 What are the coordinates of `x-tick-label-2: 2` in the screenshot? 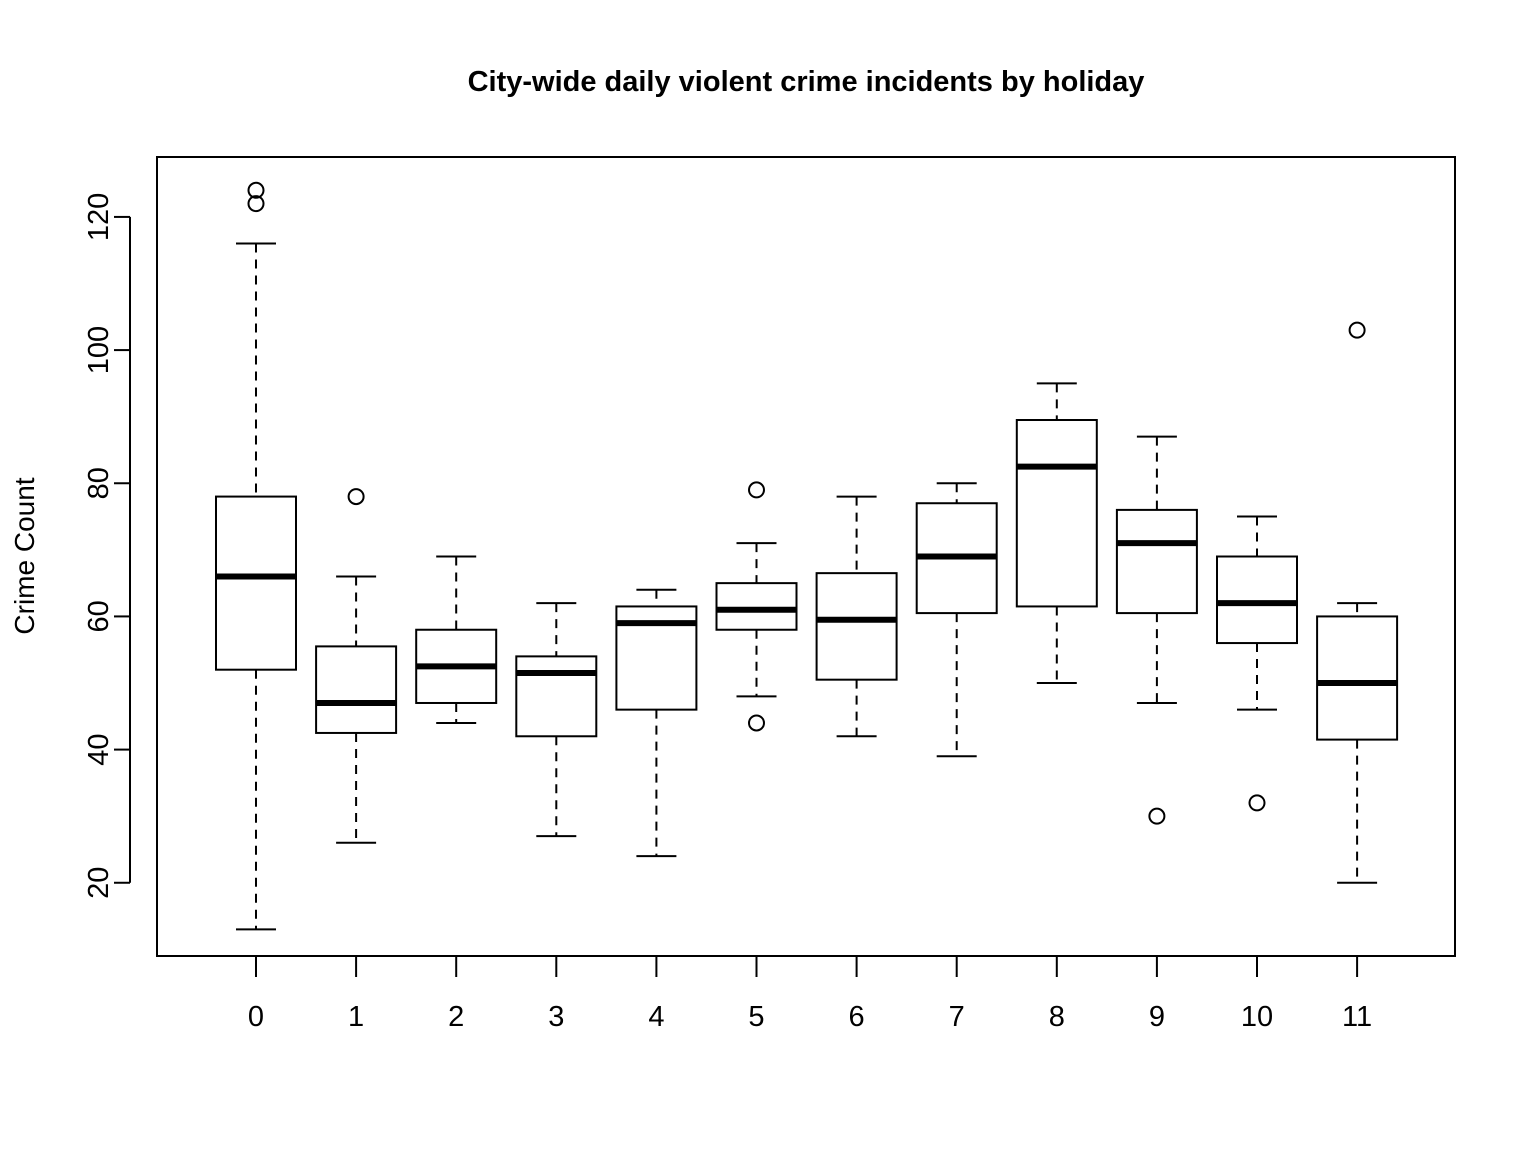 It's located at (456, 1017).